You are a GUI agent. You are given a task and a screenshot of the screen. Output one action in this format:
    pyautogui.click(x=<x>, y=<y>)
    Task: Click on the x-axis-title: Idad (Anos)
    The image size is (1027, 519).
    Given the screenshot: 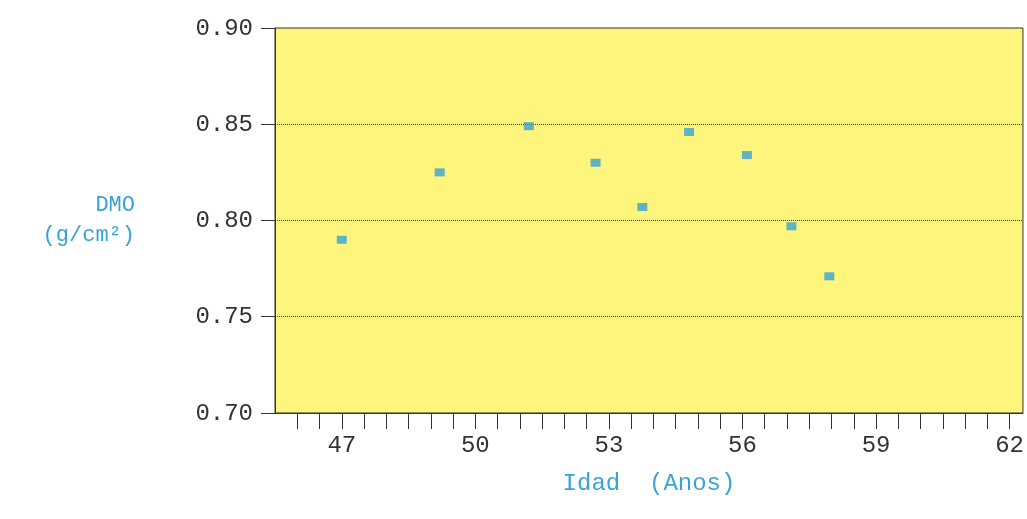 What is the action you would take?
    pyautogui.click(x=649, y=483)
    